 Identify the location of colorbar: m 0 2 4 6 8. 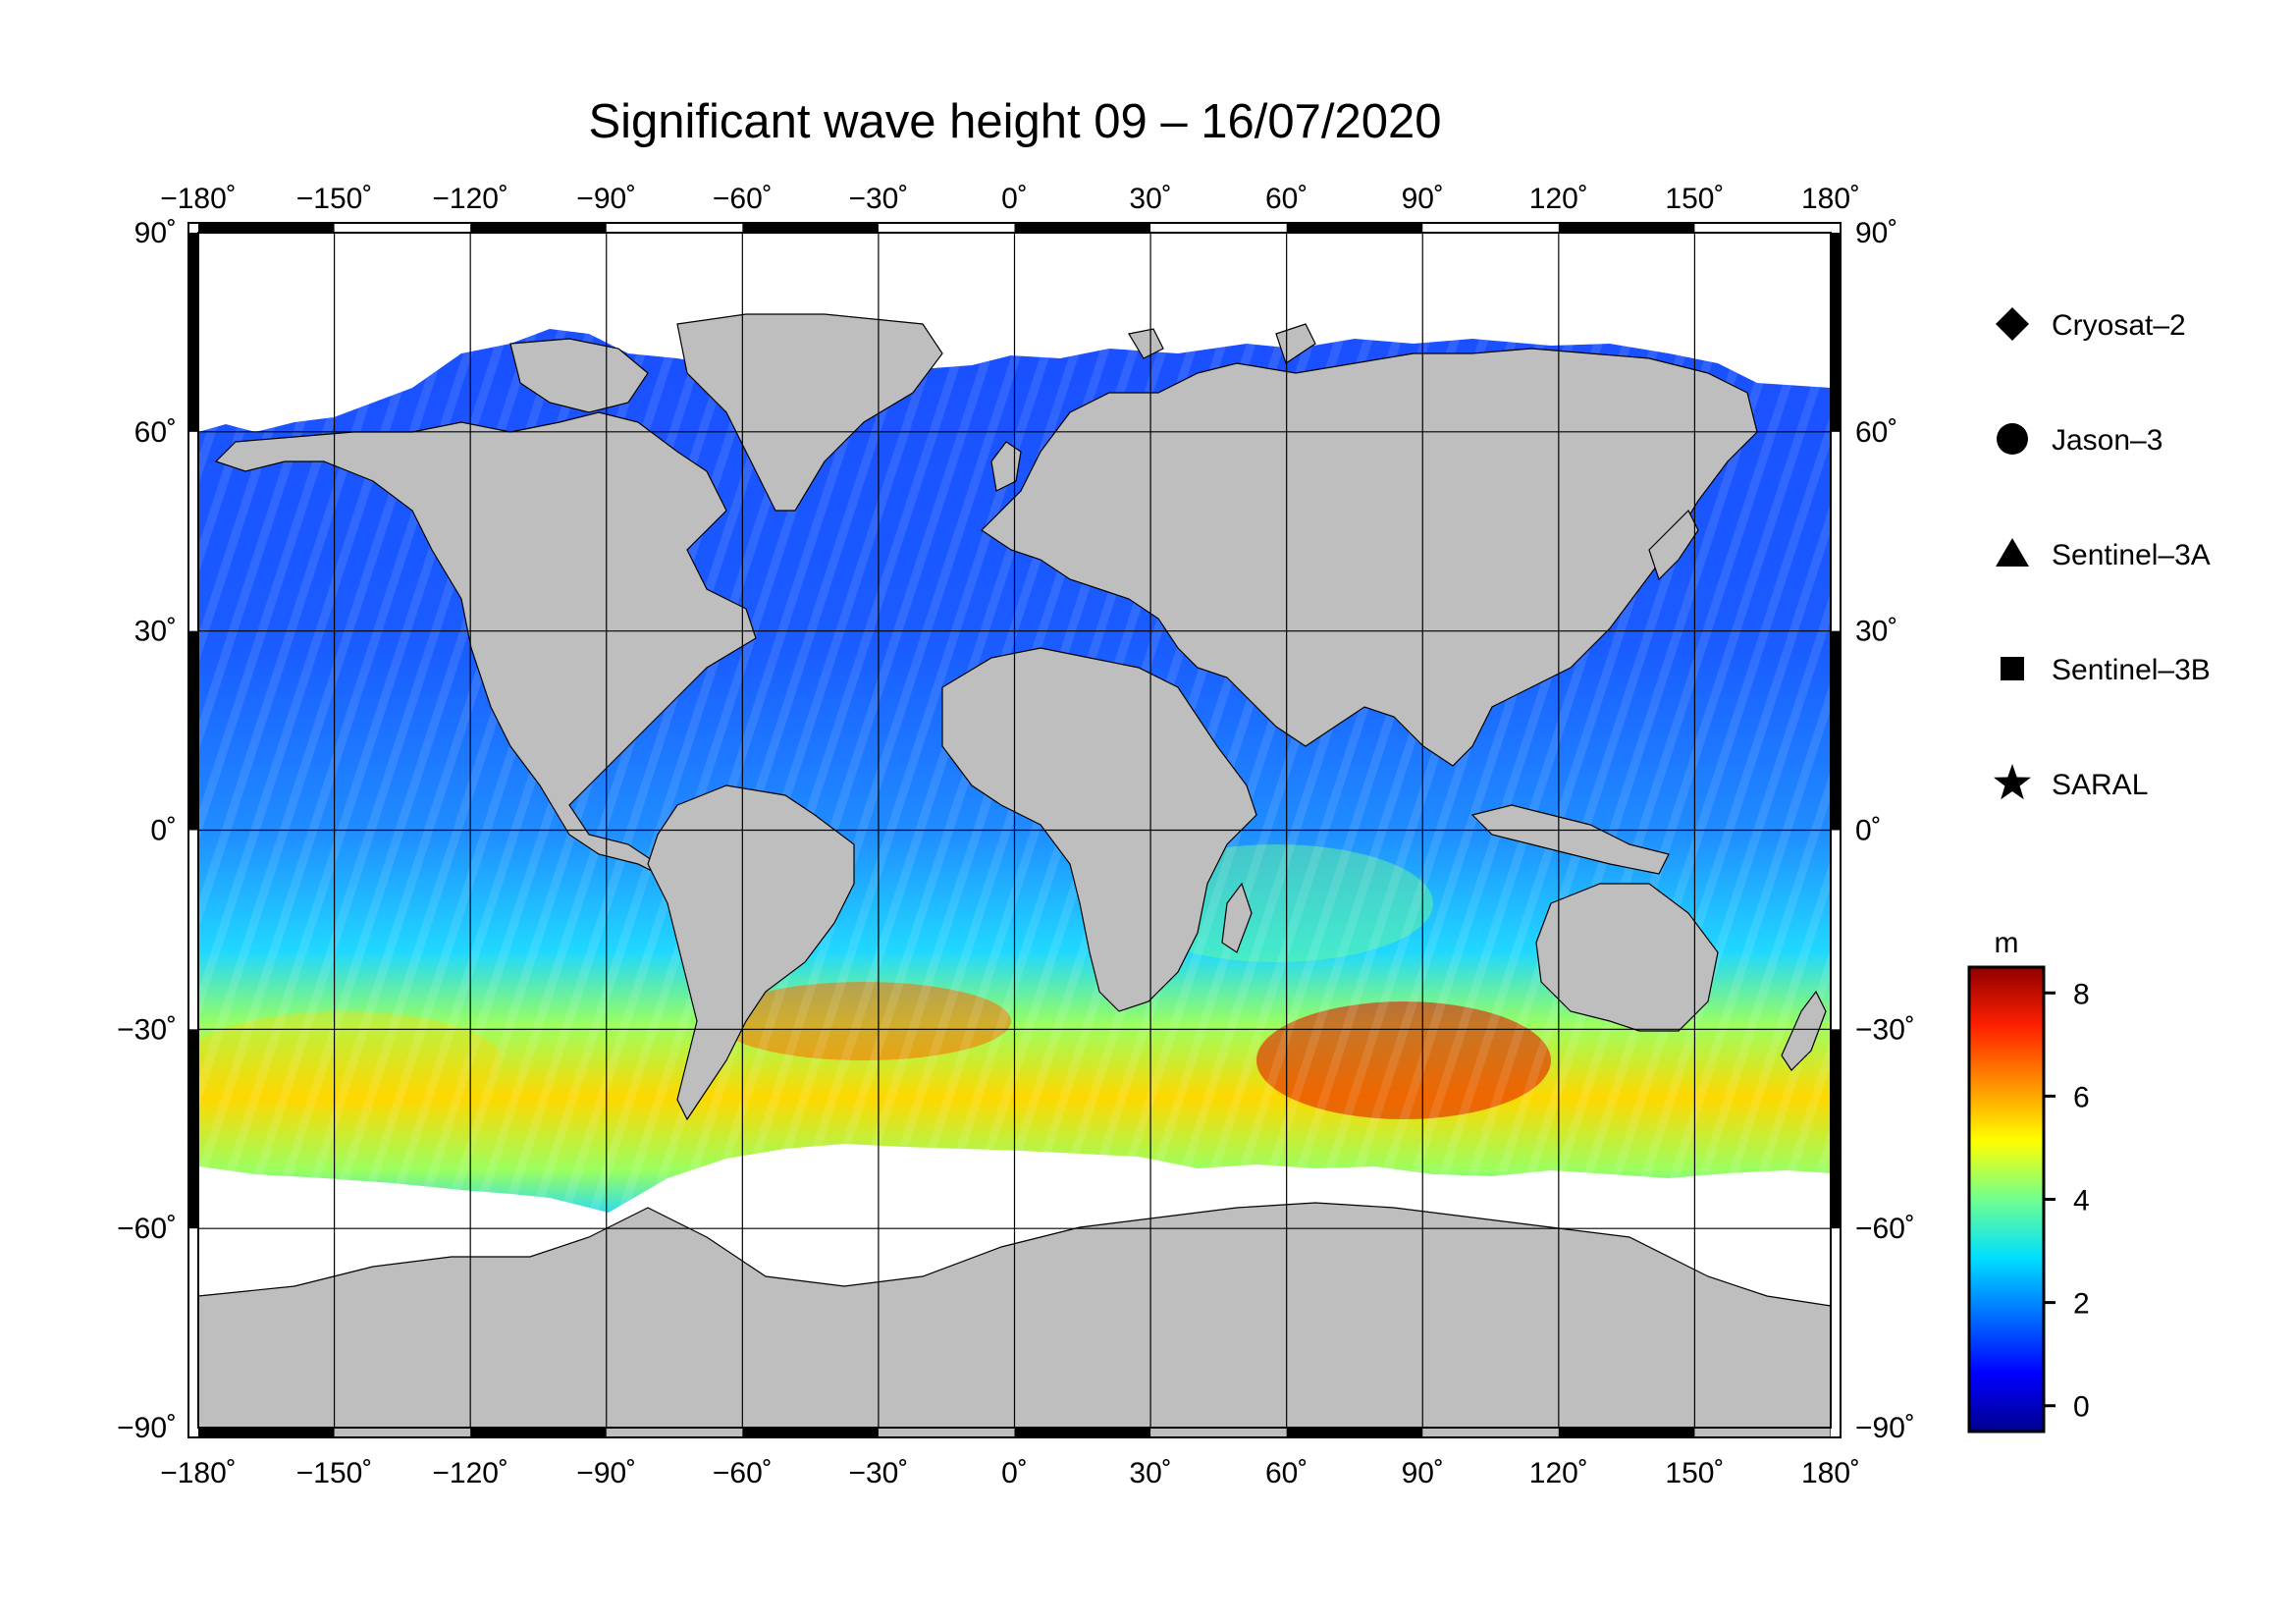
(2028, 1180).